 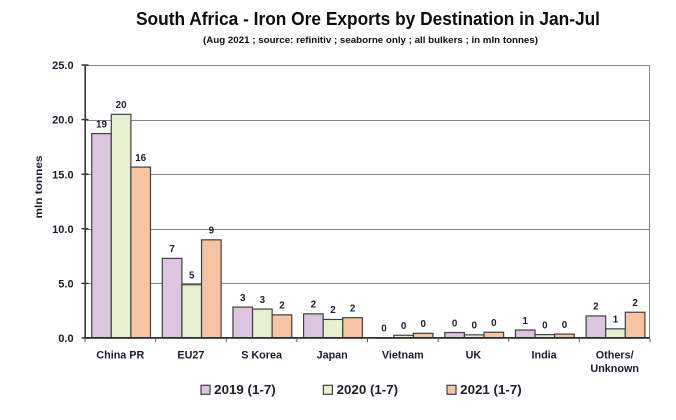 What do you see at coordinates (62, 66) in the screenshot?
I see `svg-text: 25.0` at bounding box center [62, 66].